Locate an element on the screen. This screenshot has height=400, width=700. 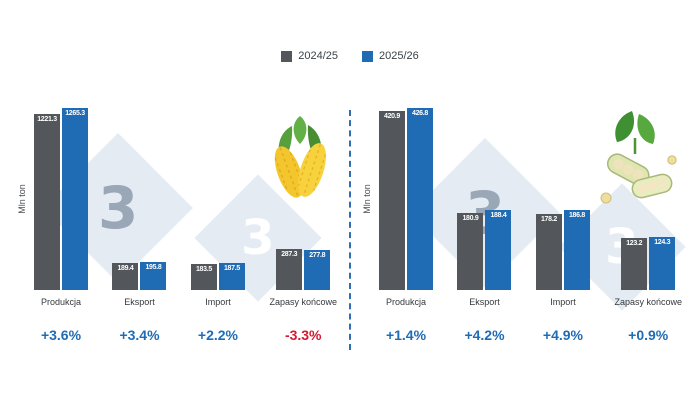
bar-pair: 189.4 195.8 is located at coordinates (139, 199).